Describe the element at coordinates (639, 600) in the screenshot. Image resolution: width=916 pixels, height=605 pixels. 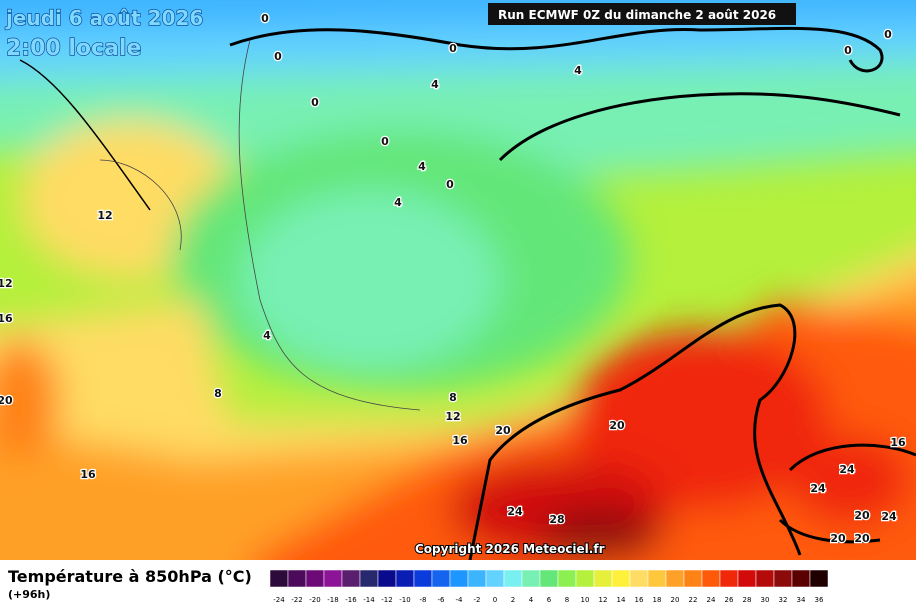
I see `scale-label: 16` at that location.